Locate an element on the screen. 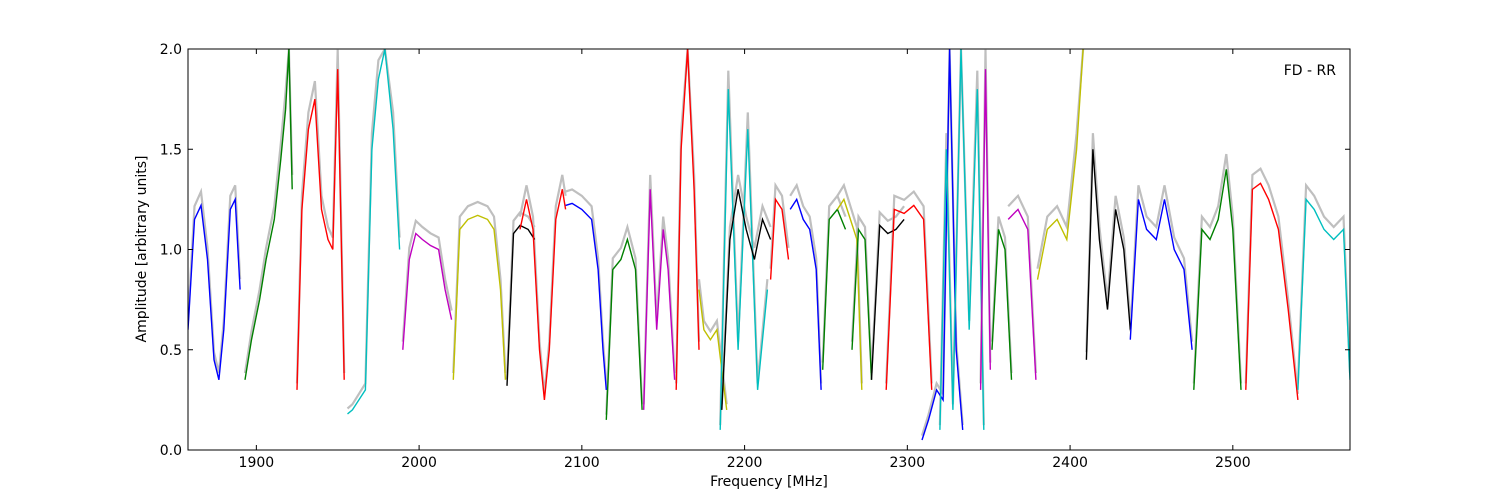 The width and height of the screenshot is (1500, 500). x-axis-label: Frequency [MHz] is located at coordinates (769, 482).